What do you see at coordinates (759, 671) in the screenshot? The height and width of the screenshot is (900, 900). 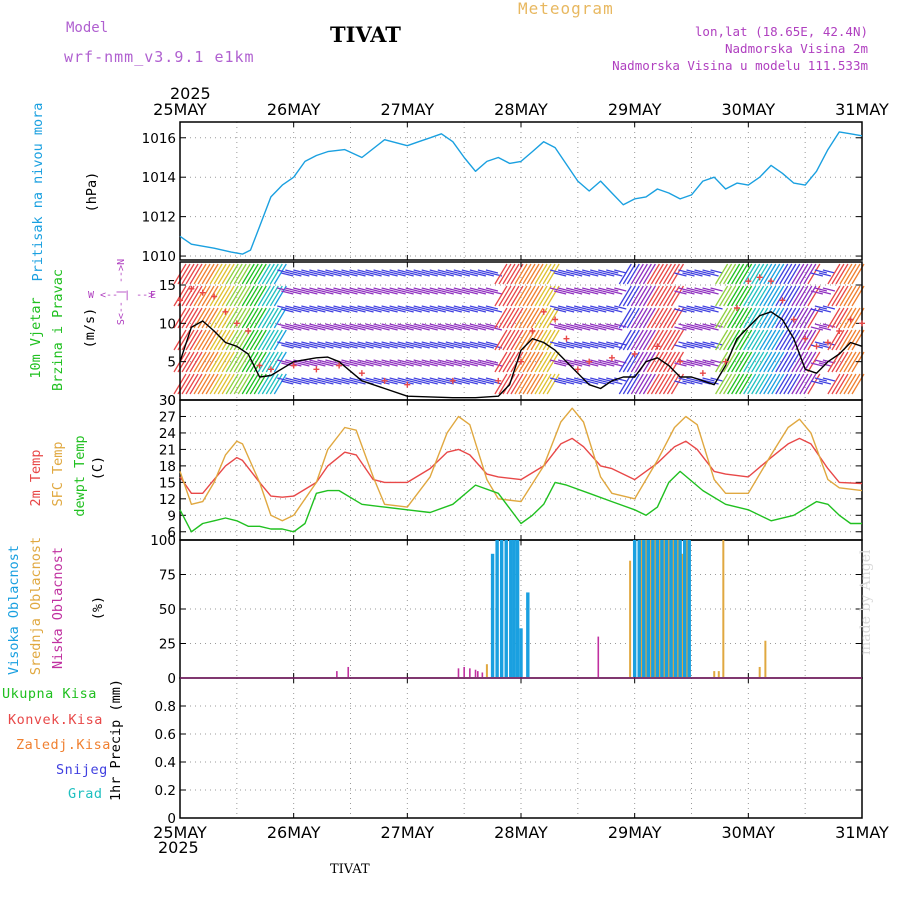 I see `mid-cloud-bar` at bounding box center [759, 671].